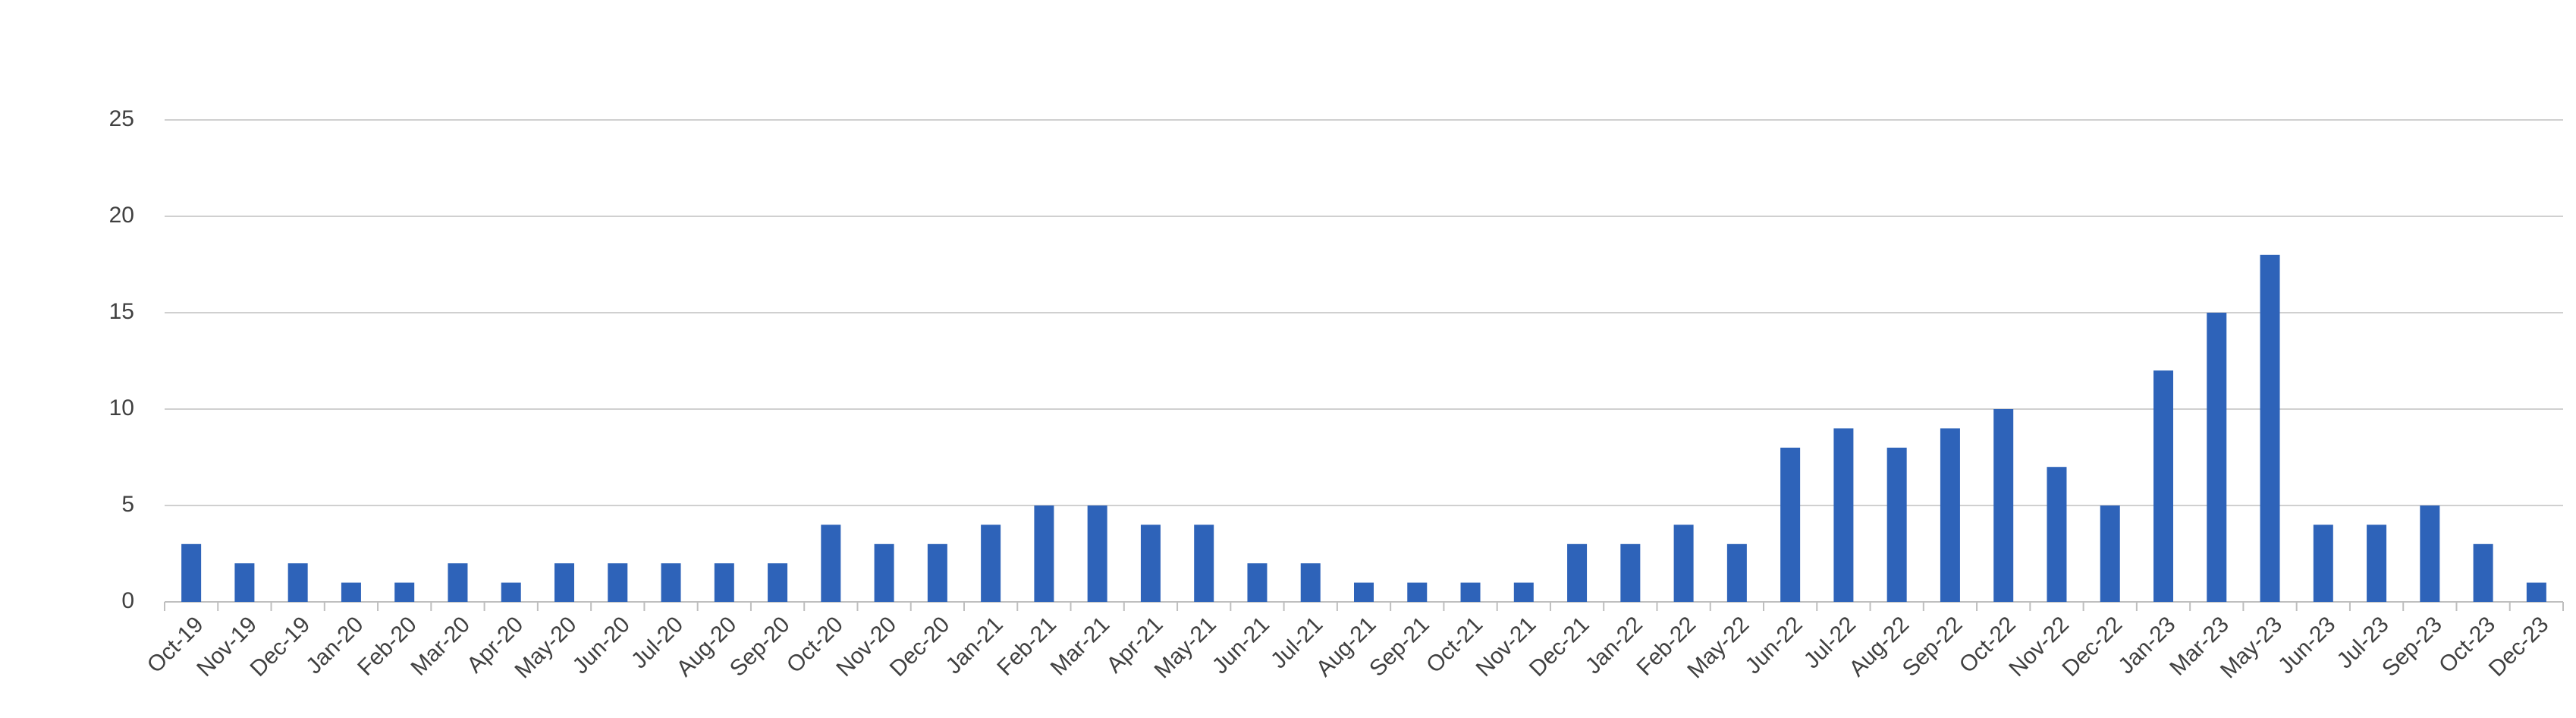  Describe the element at coordinates (866, 647) in the screenshot. I see `x-tick-label: Nov-20` at that location.